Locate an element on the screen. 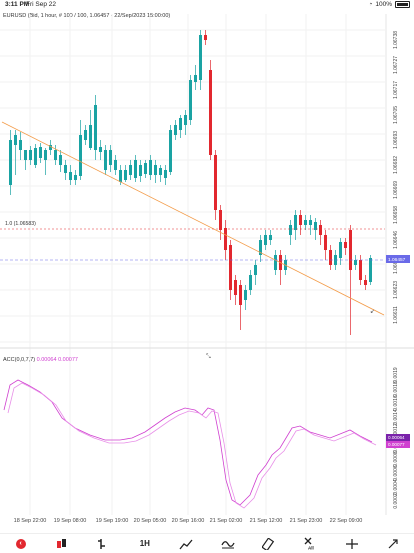 The image size is (414, 553). ruler-button is located at coordinates (269, 543).